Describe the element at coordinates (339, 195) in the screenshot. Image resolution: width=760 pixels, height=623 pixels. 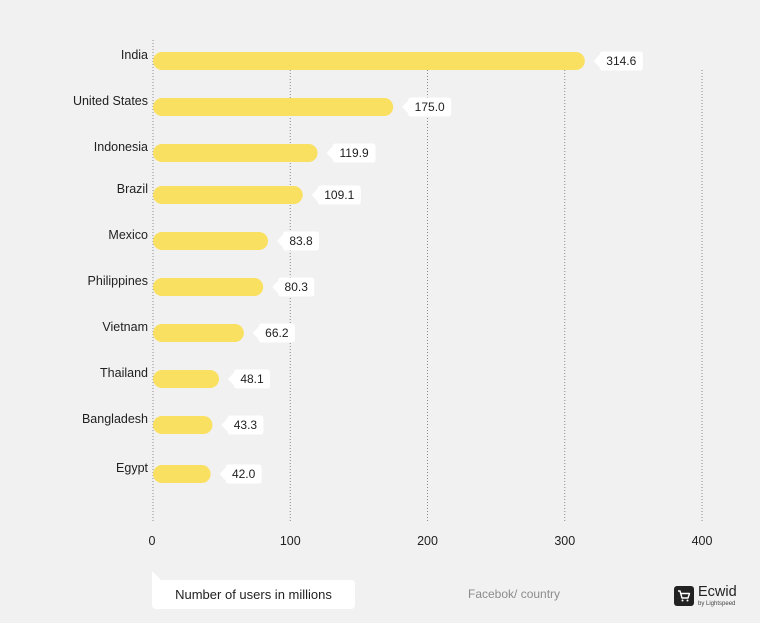
I see `value-label: 109.1` at that location.